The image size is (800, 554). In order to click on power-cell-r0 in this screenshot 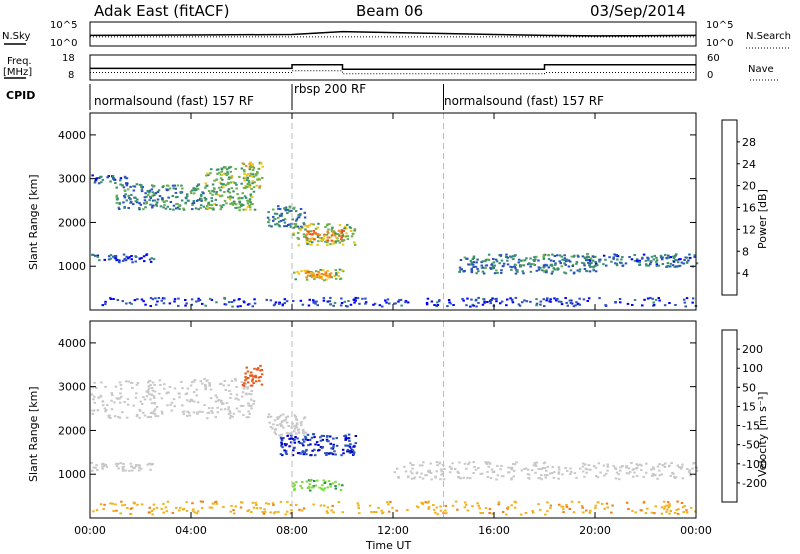, I will do `click(103, 179)`.